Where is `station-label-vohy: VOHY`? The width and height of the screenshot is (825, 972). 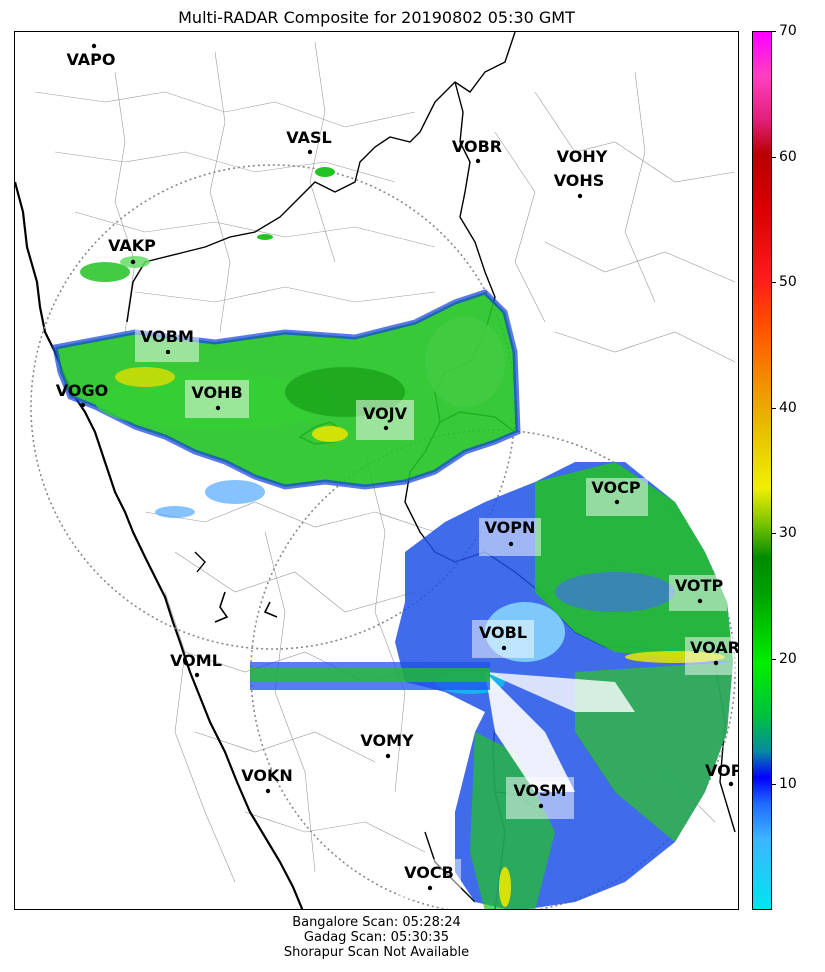 station-label-vohy: VOHY is located at coordinates (582, 156).